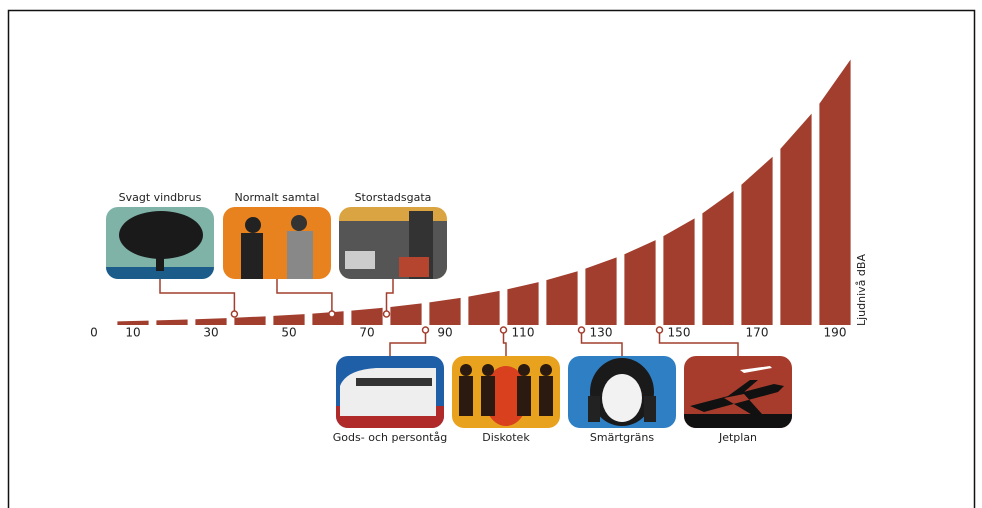 The width and height of the screenshot is (982, 508). Describe the element at coordinates (737, 437) in the screenshot. I see `annotation-label: Jetplan` at that location.